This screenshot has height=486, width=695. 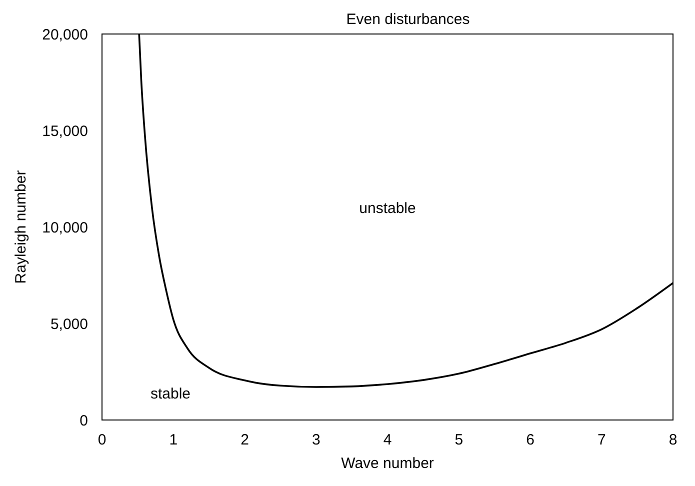 I want to click on x-tick-label: 1, so click(x=173, y=440).